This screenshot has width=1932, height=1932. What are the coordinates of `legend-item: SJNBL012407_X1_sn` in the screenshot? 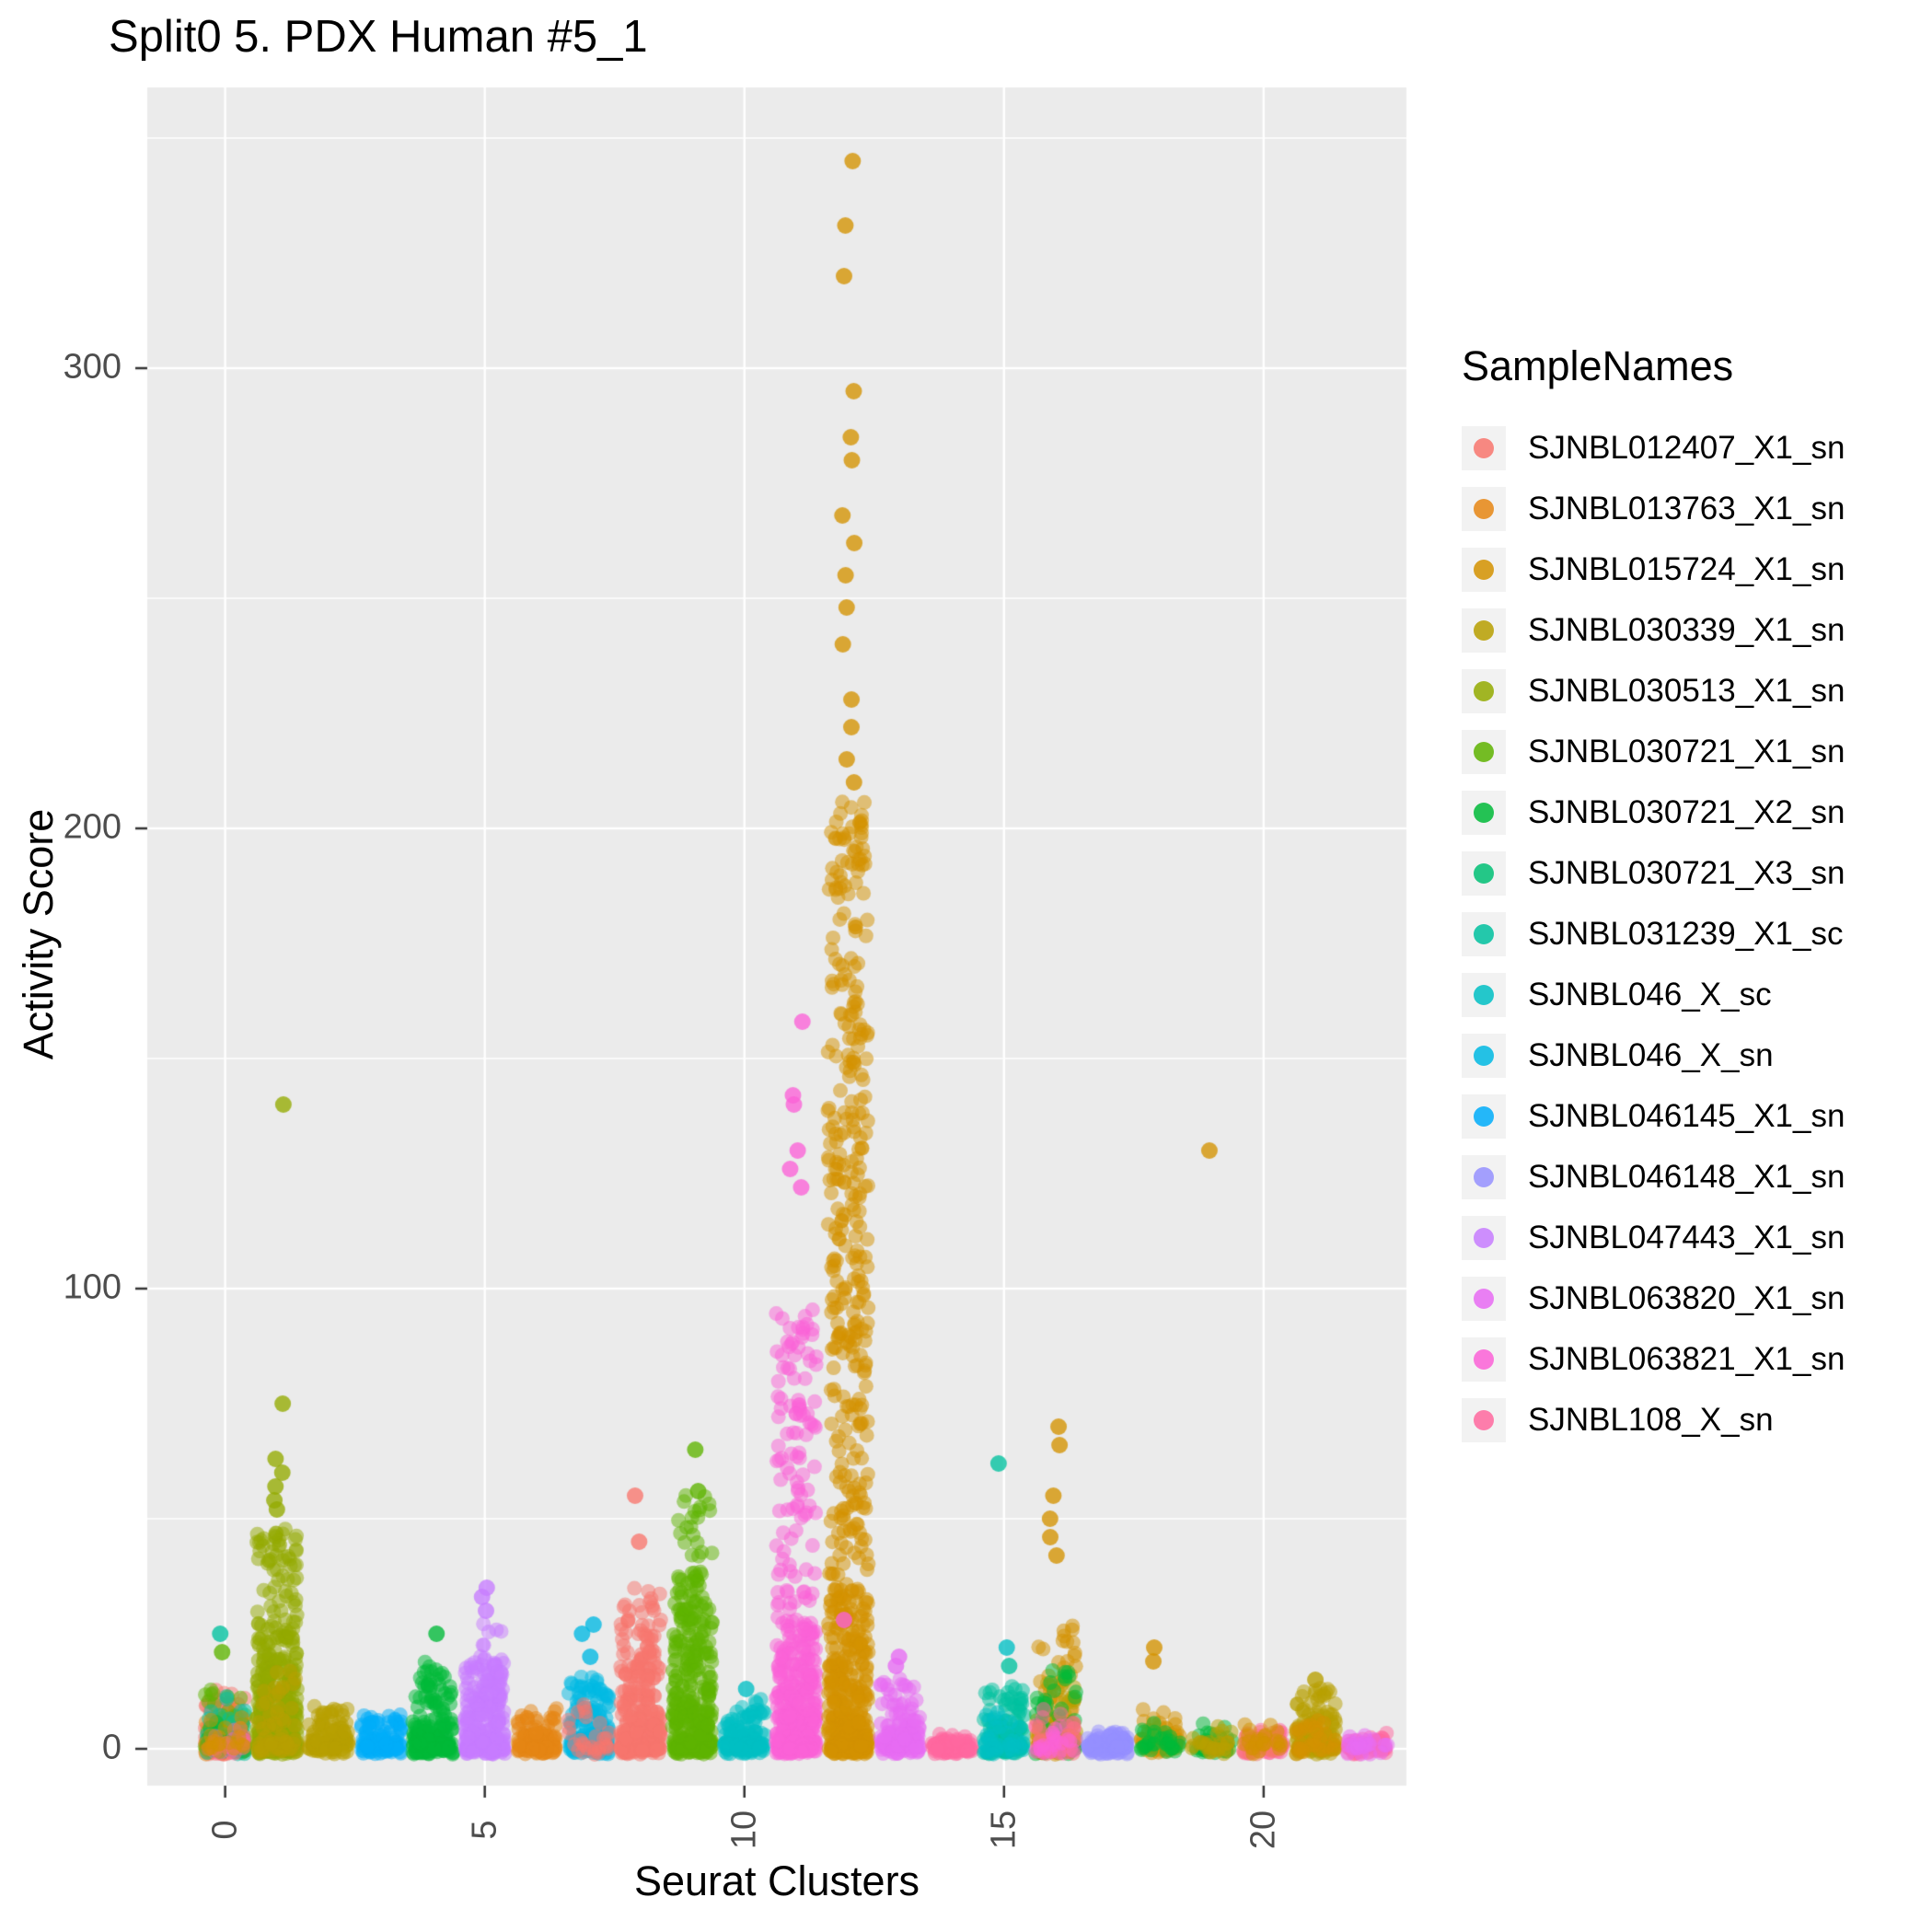 It's located at (1694, 449).